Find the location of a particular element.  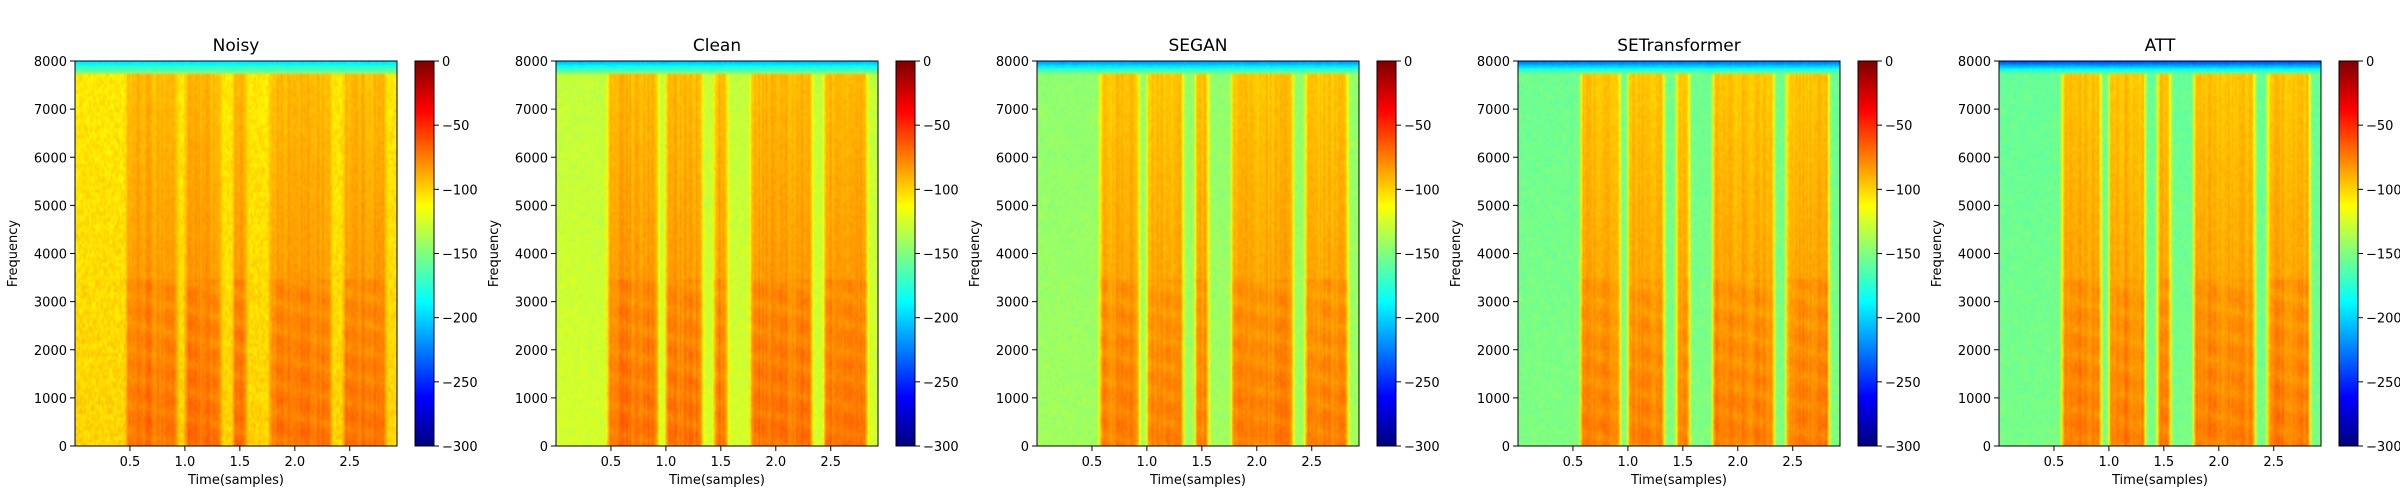

chart-title: SETransformer is located at coordinates (1679, 46).